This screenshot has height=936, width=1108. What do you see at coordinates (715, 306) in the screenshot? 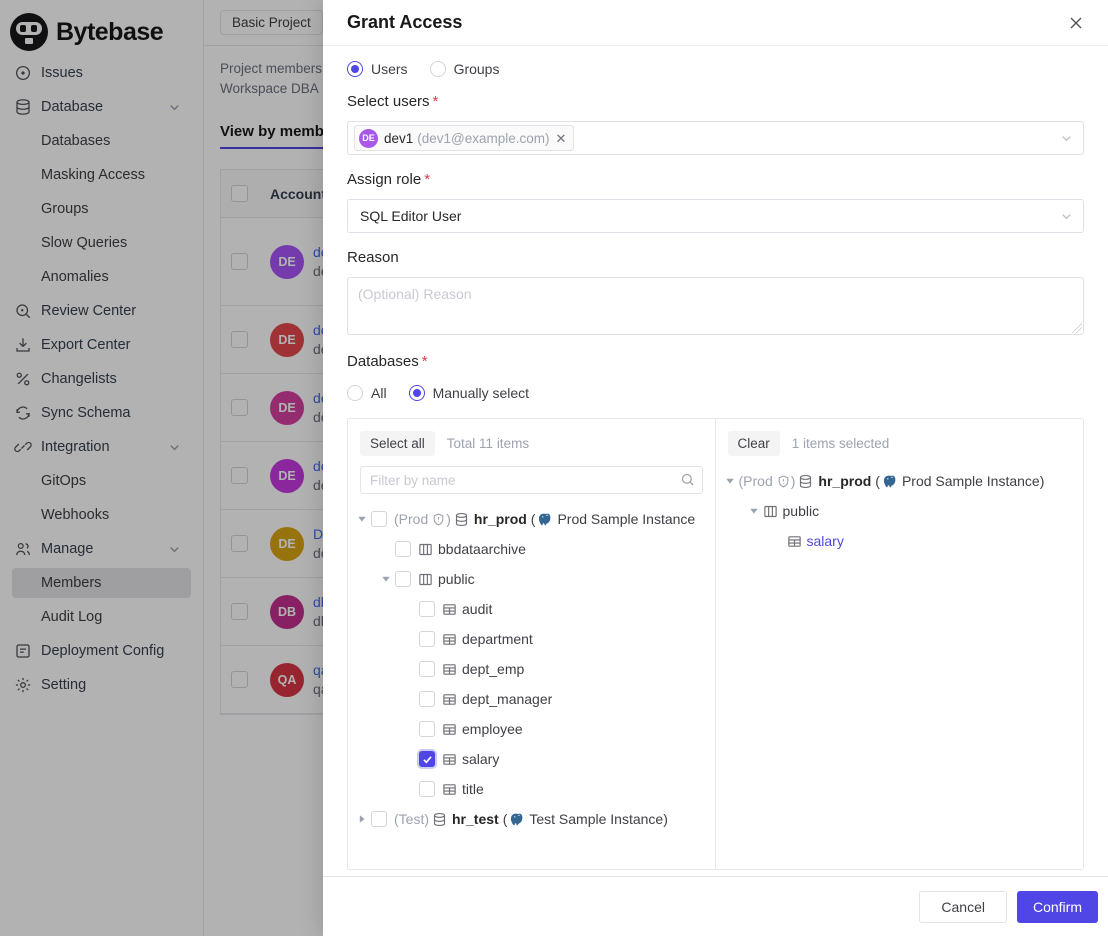
I see `reason-textarea` at bounding box center [715, 306].